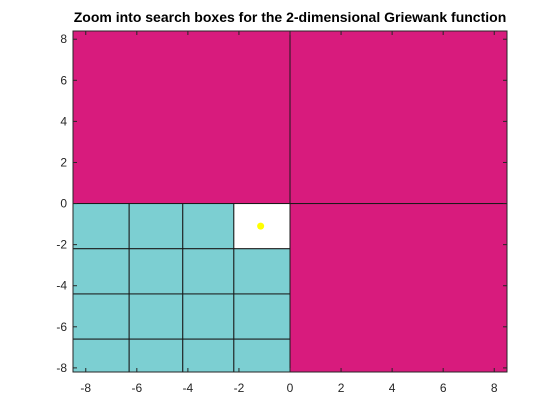 The width and height of the screenshot is (560, 420). Describe the element at coordinates (341, 388) in the screenshot. I see `x-tick-label: 2` at that location.